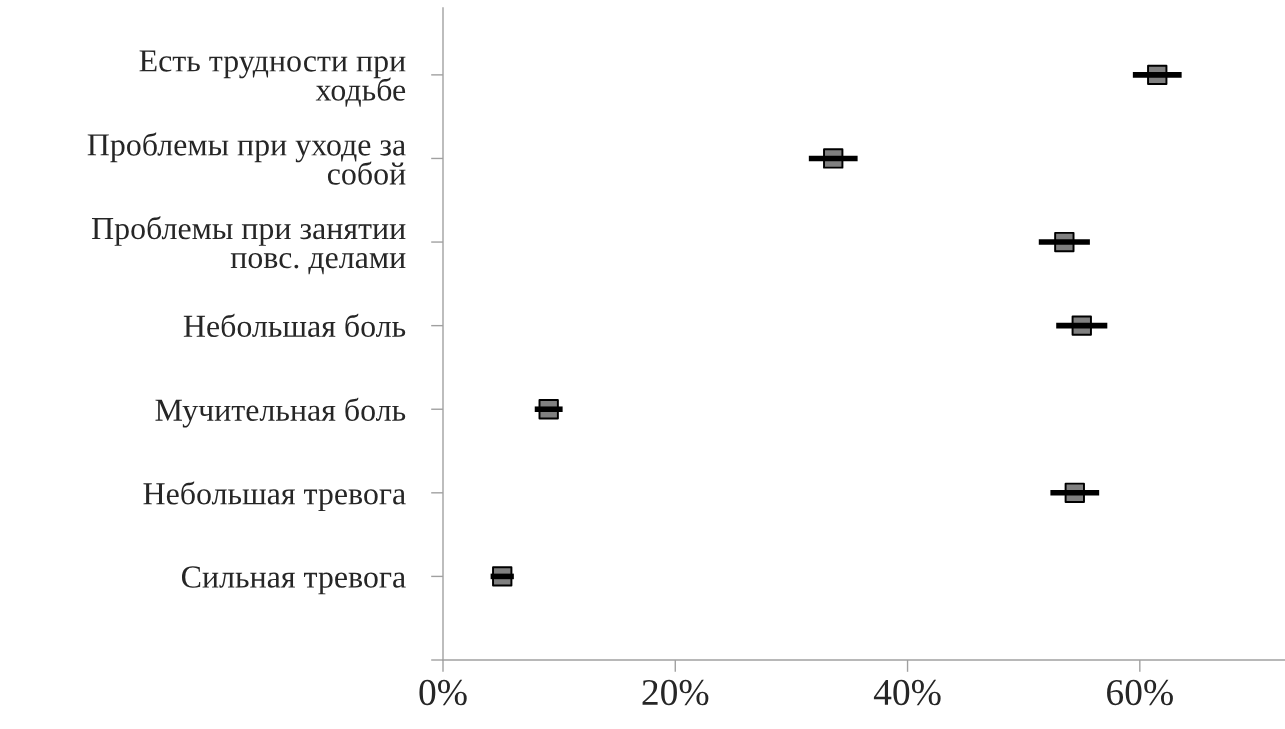 This screenshot has height=729, width=1285. I want to click on x-tick-label: 0%, so click(443, 692).